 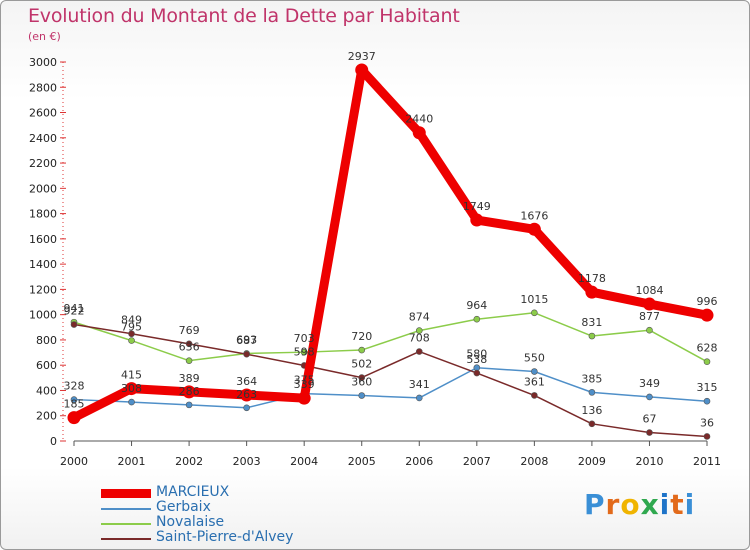 I want to click on data-label: 389, so click(x=189, y=378).